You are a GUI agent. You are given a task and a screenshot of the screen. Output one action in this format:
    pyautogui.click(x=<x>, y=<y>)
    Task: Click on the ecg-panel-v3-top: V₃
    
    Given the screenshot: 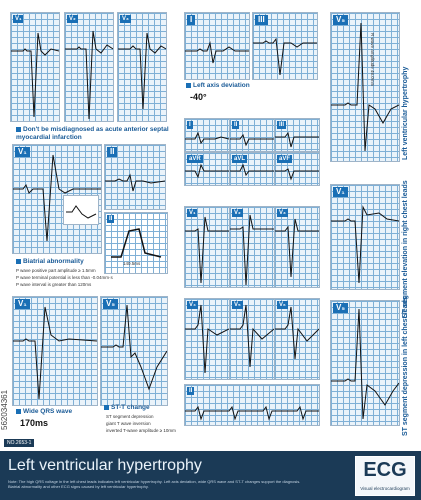 What is the action you would take?
    pyautogui.click(x=142, y=67)
    